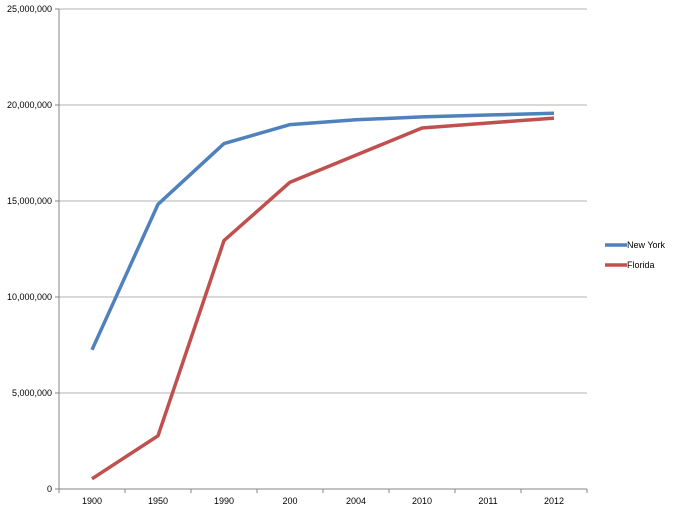 The width and height of the screenshot is (675, 511). I want to click on x-tick-label-2: 1990, so click(224, 501).